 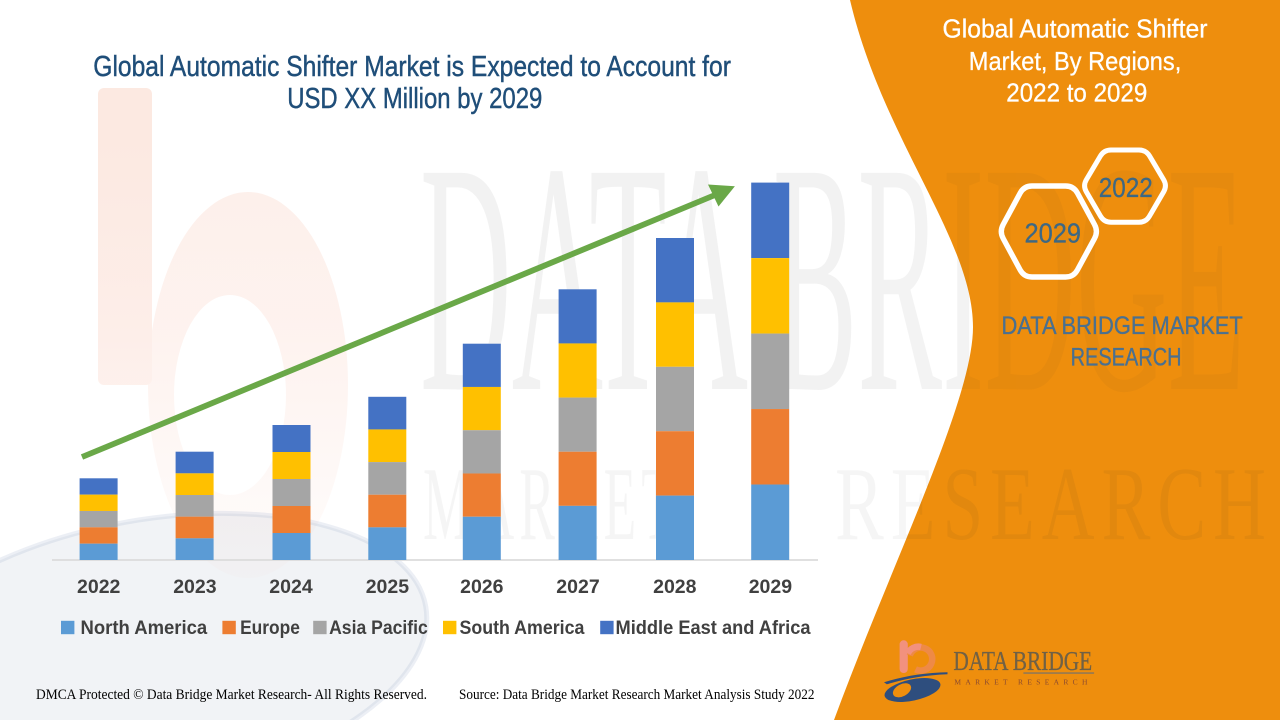 What do you see at coordinates (482, 587) in the screenshot?
I see `svg-text: 2026` at bounding box center [482, 587].